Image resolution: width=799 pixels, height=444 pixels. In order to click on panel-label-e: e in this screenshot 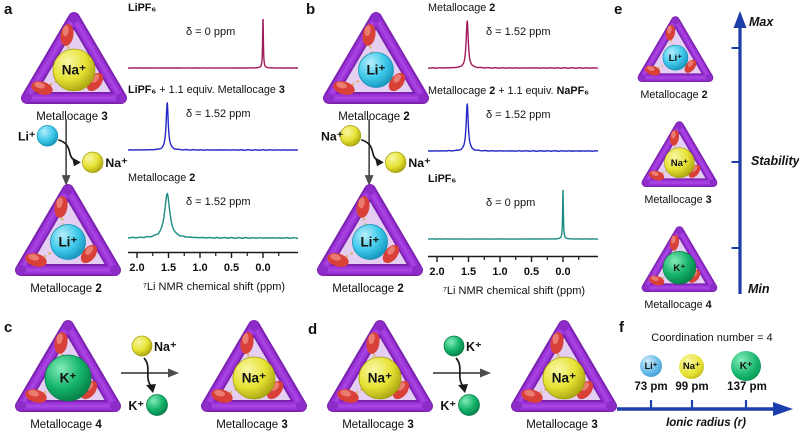, I will do `click(618, 9)`.